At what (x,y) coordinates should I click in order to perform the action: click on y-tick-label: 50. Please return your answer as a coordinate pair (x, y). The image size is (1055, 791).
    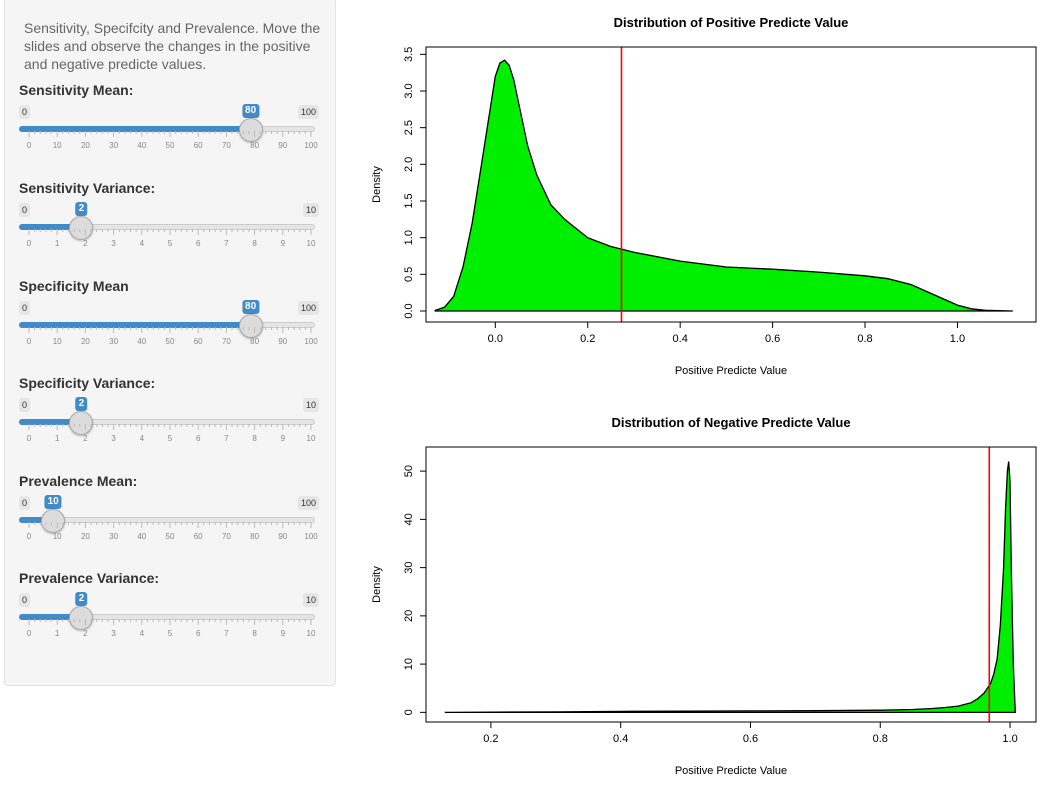
    Looking at the image, I should click on (409, 471).